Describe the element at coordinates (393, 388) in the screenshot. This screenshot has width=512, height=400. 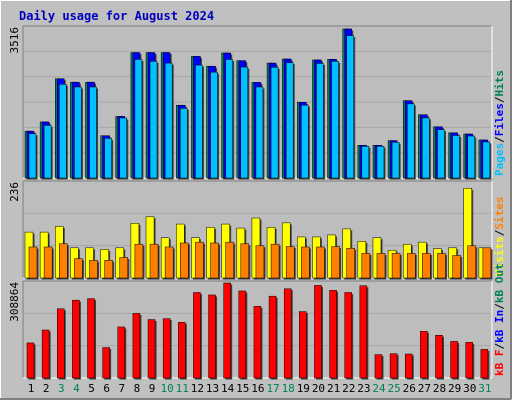
I see `day-label: 25` at that location.